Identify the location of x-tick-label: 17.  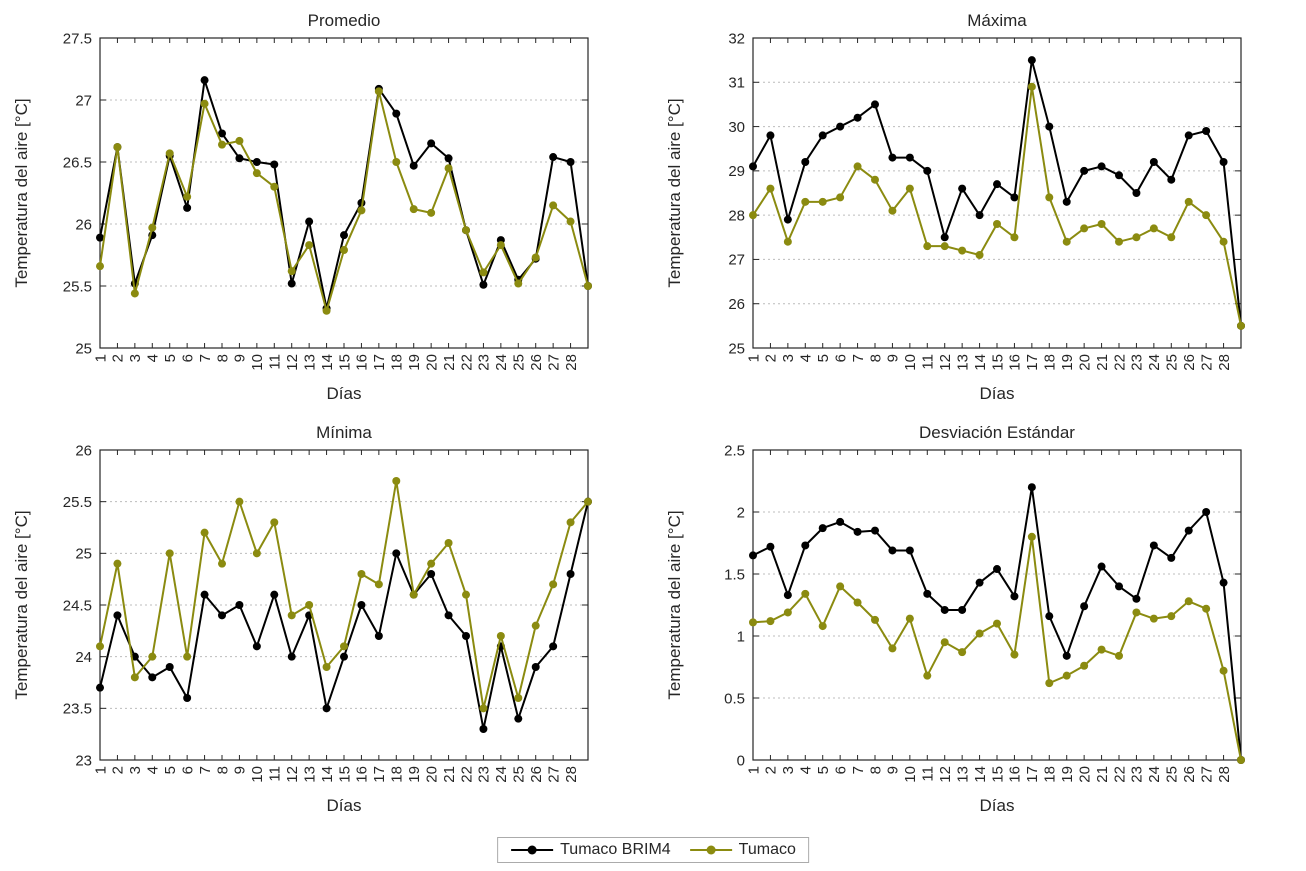
(1032, 774).